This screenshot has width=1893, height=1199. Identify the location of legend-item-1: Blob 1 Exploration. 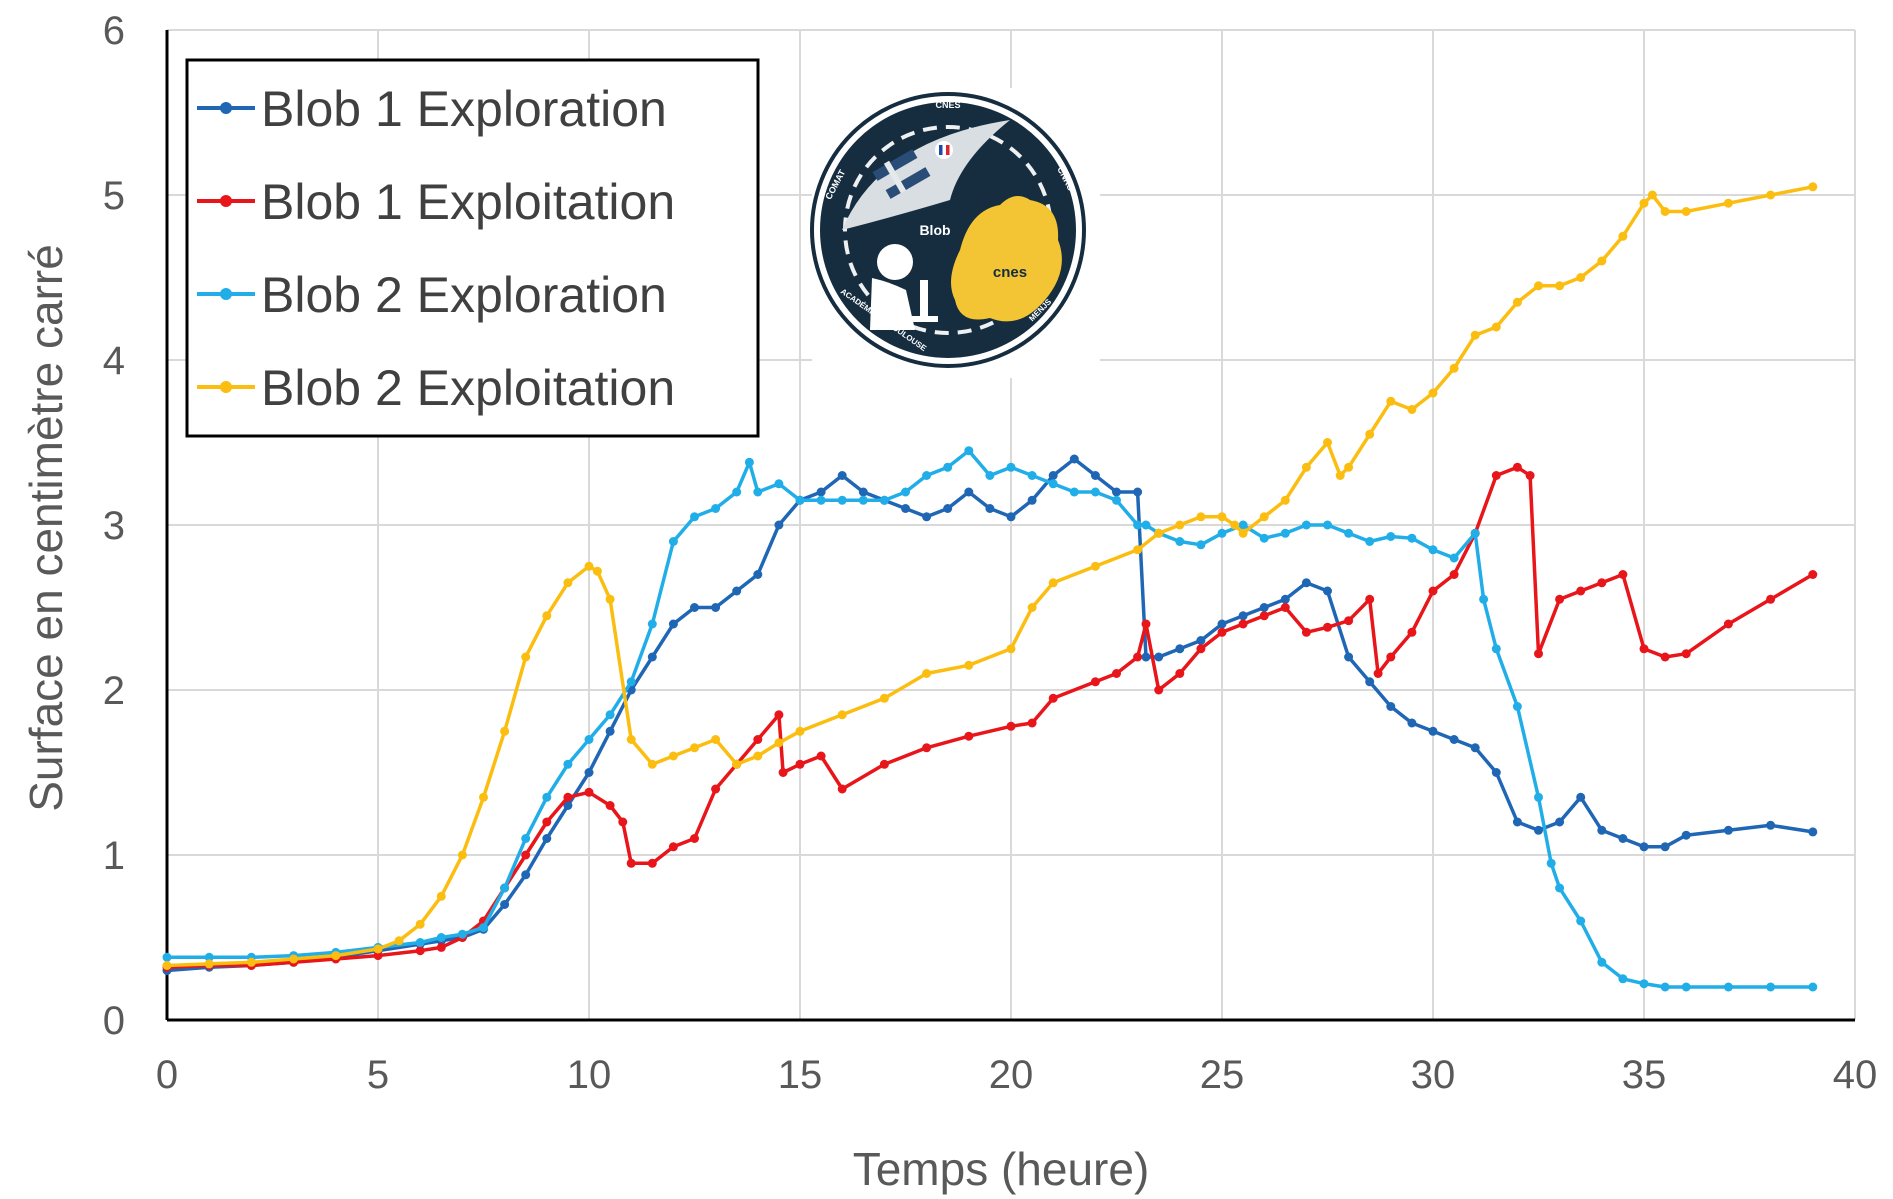
(432, 109).